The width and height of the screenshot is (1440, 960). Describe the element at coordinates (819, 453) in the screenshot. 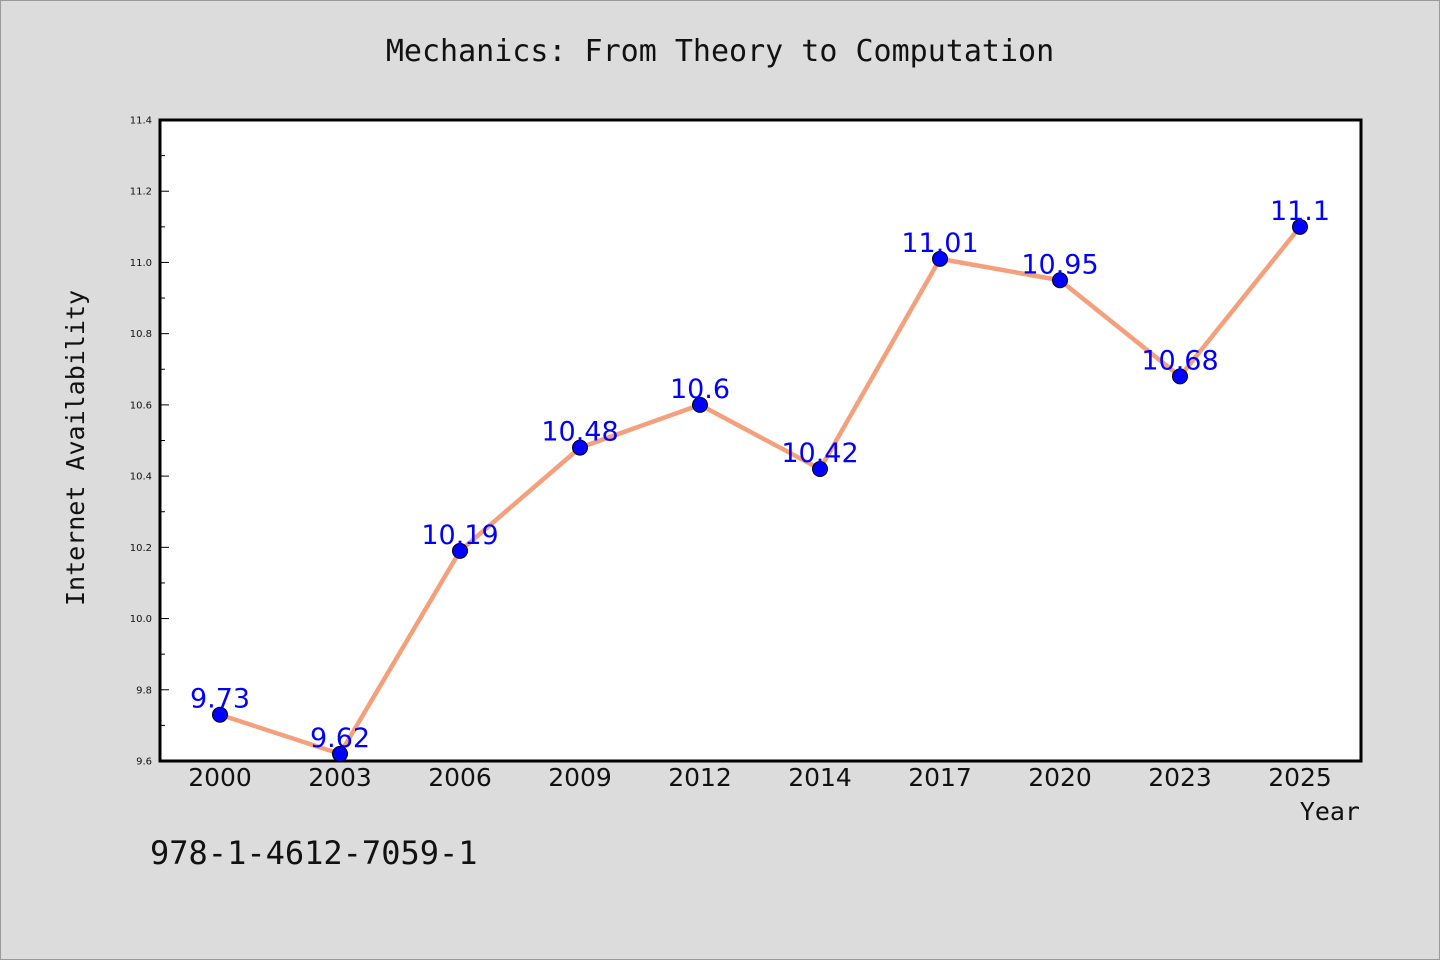

I see `data-label: 10.42` at that location.